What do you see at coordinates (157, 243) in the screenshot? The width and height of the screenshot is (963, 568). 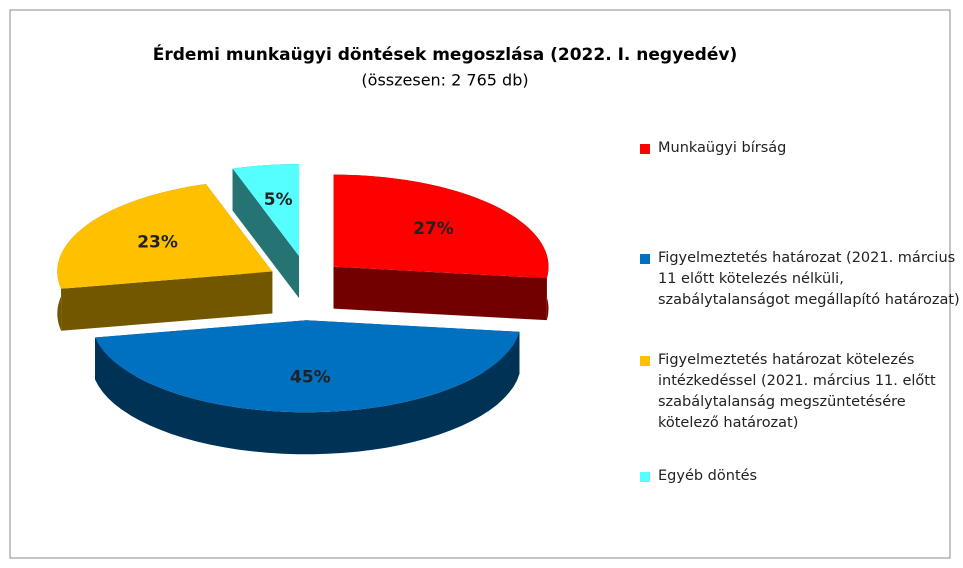 I see `data-label: 23%` at bounding box center [157, 243].